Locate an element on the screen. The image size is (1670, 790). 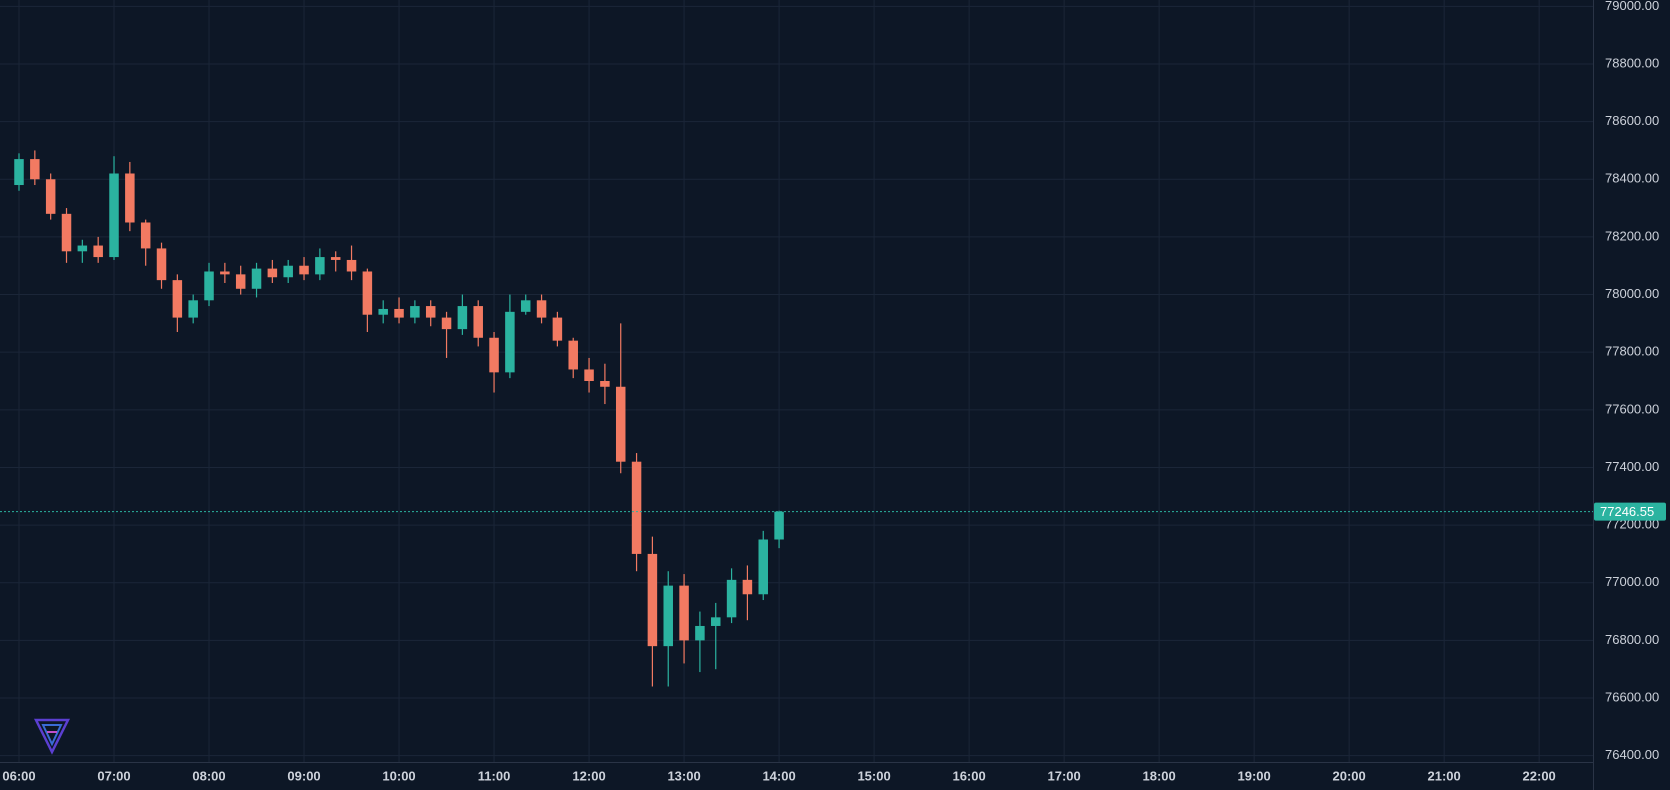
x-tick-label: 15:00 is located at coordinates (873, 775).